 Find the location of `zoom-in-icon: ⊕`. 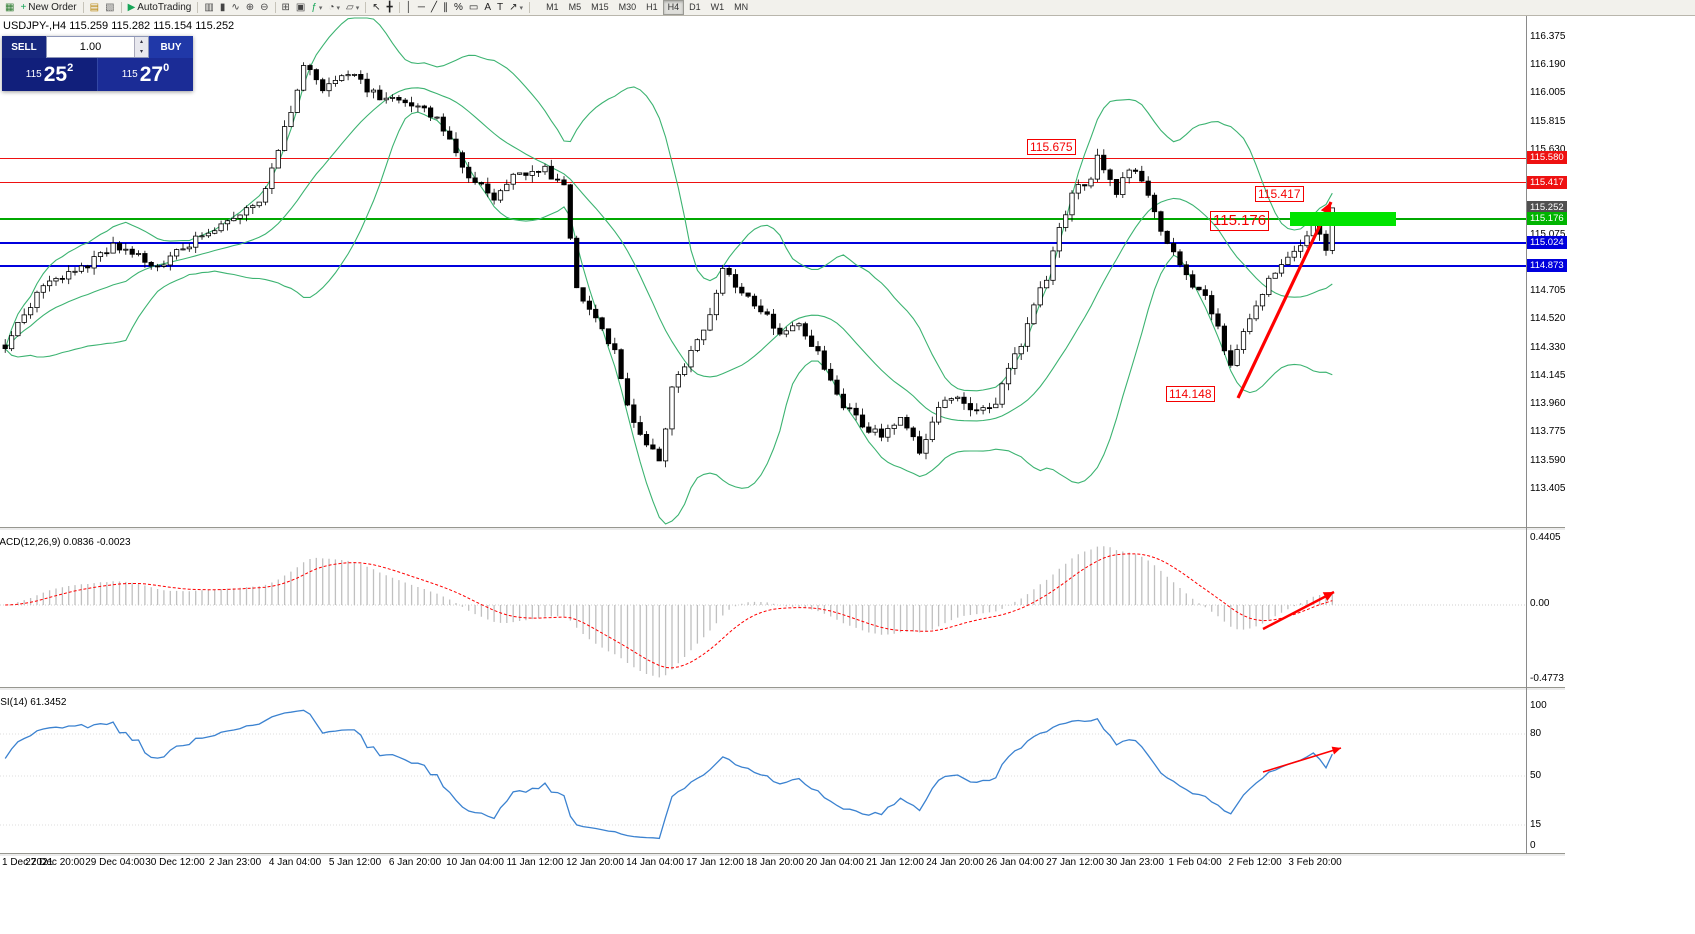

zoom-in-icon: ⊕ is located at coordinates (250, 8).